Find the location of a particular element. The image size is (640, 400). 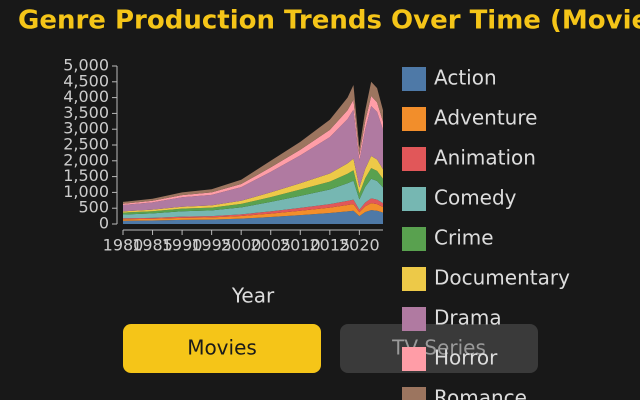

tv-series-button is located at coordinates (439, 348).